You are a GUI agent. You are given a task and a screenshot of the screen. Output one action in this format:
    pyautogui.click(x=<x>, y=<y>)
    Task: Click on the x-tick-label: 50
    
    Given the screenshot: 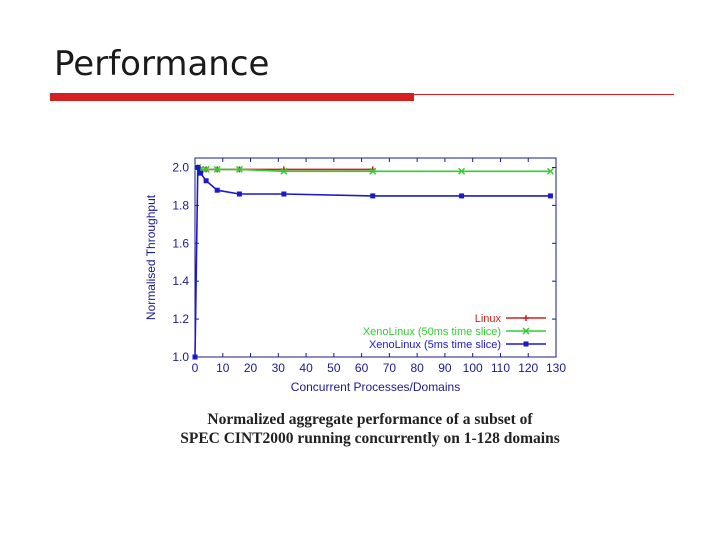 What is the action you would take?
    pyautogui.click(x=334, y=368)
    